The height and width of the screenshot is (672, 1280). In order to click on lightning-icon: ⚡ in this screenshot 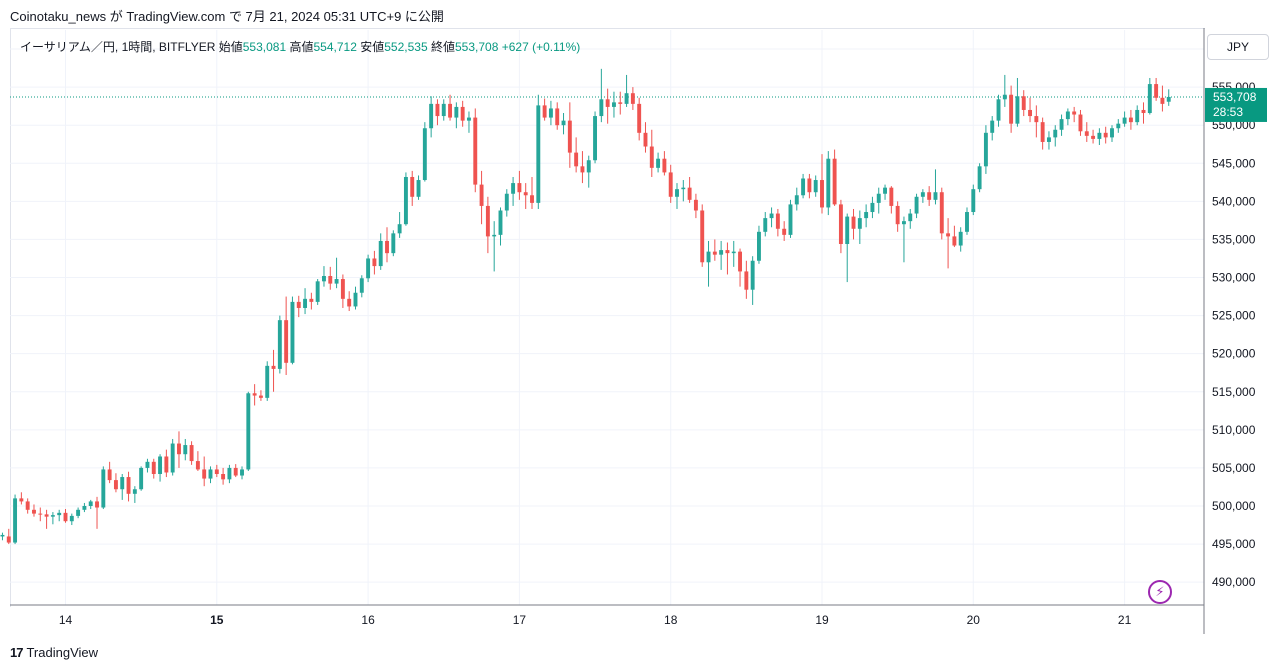, I will do `click(1160, 592)`.